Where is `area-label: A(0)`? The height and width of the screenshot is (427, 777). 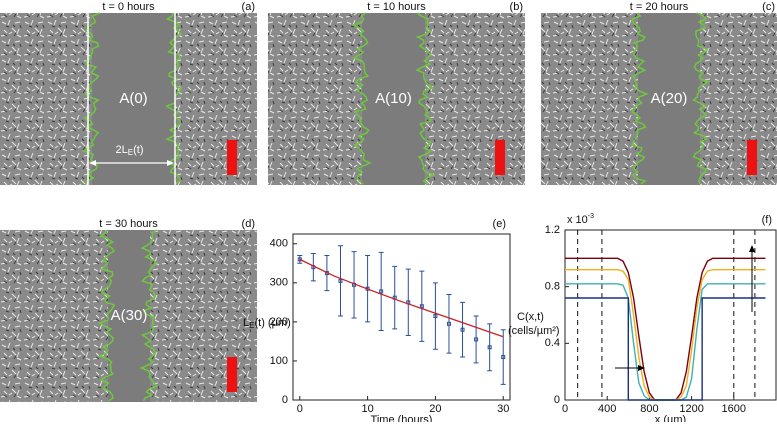 area-label: A(0) is located at coordinates (133, 98).